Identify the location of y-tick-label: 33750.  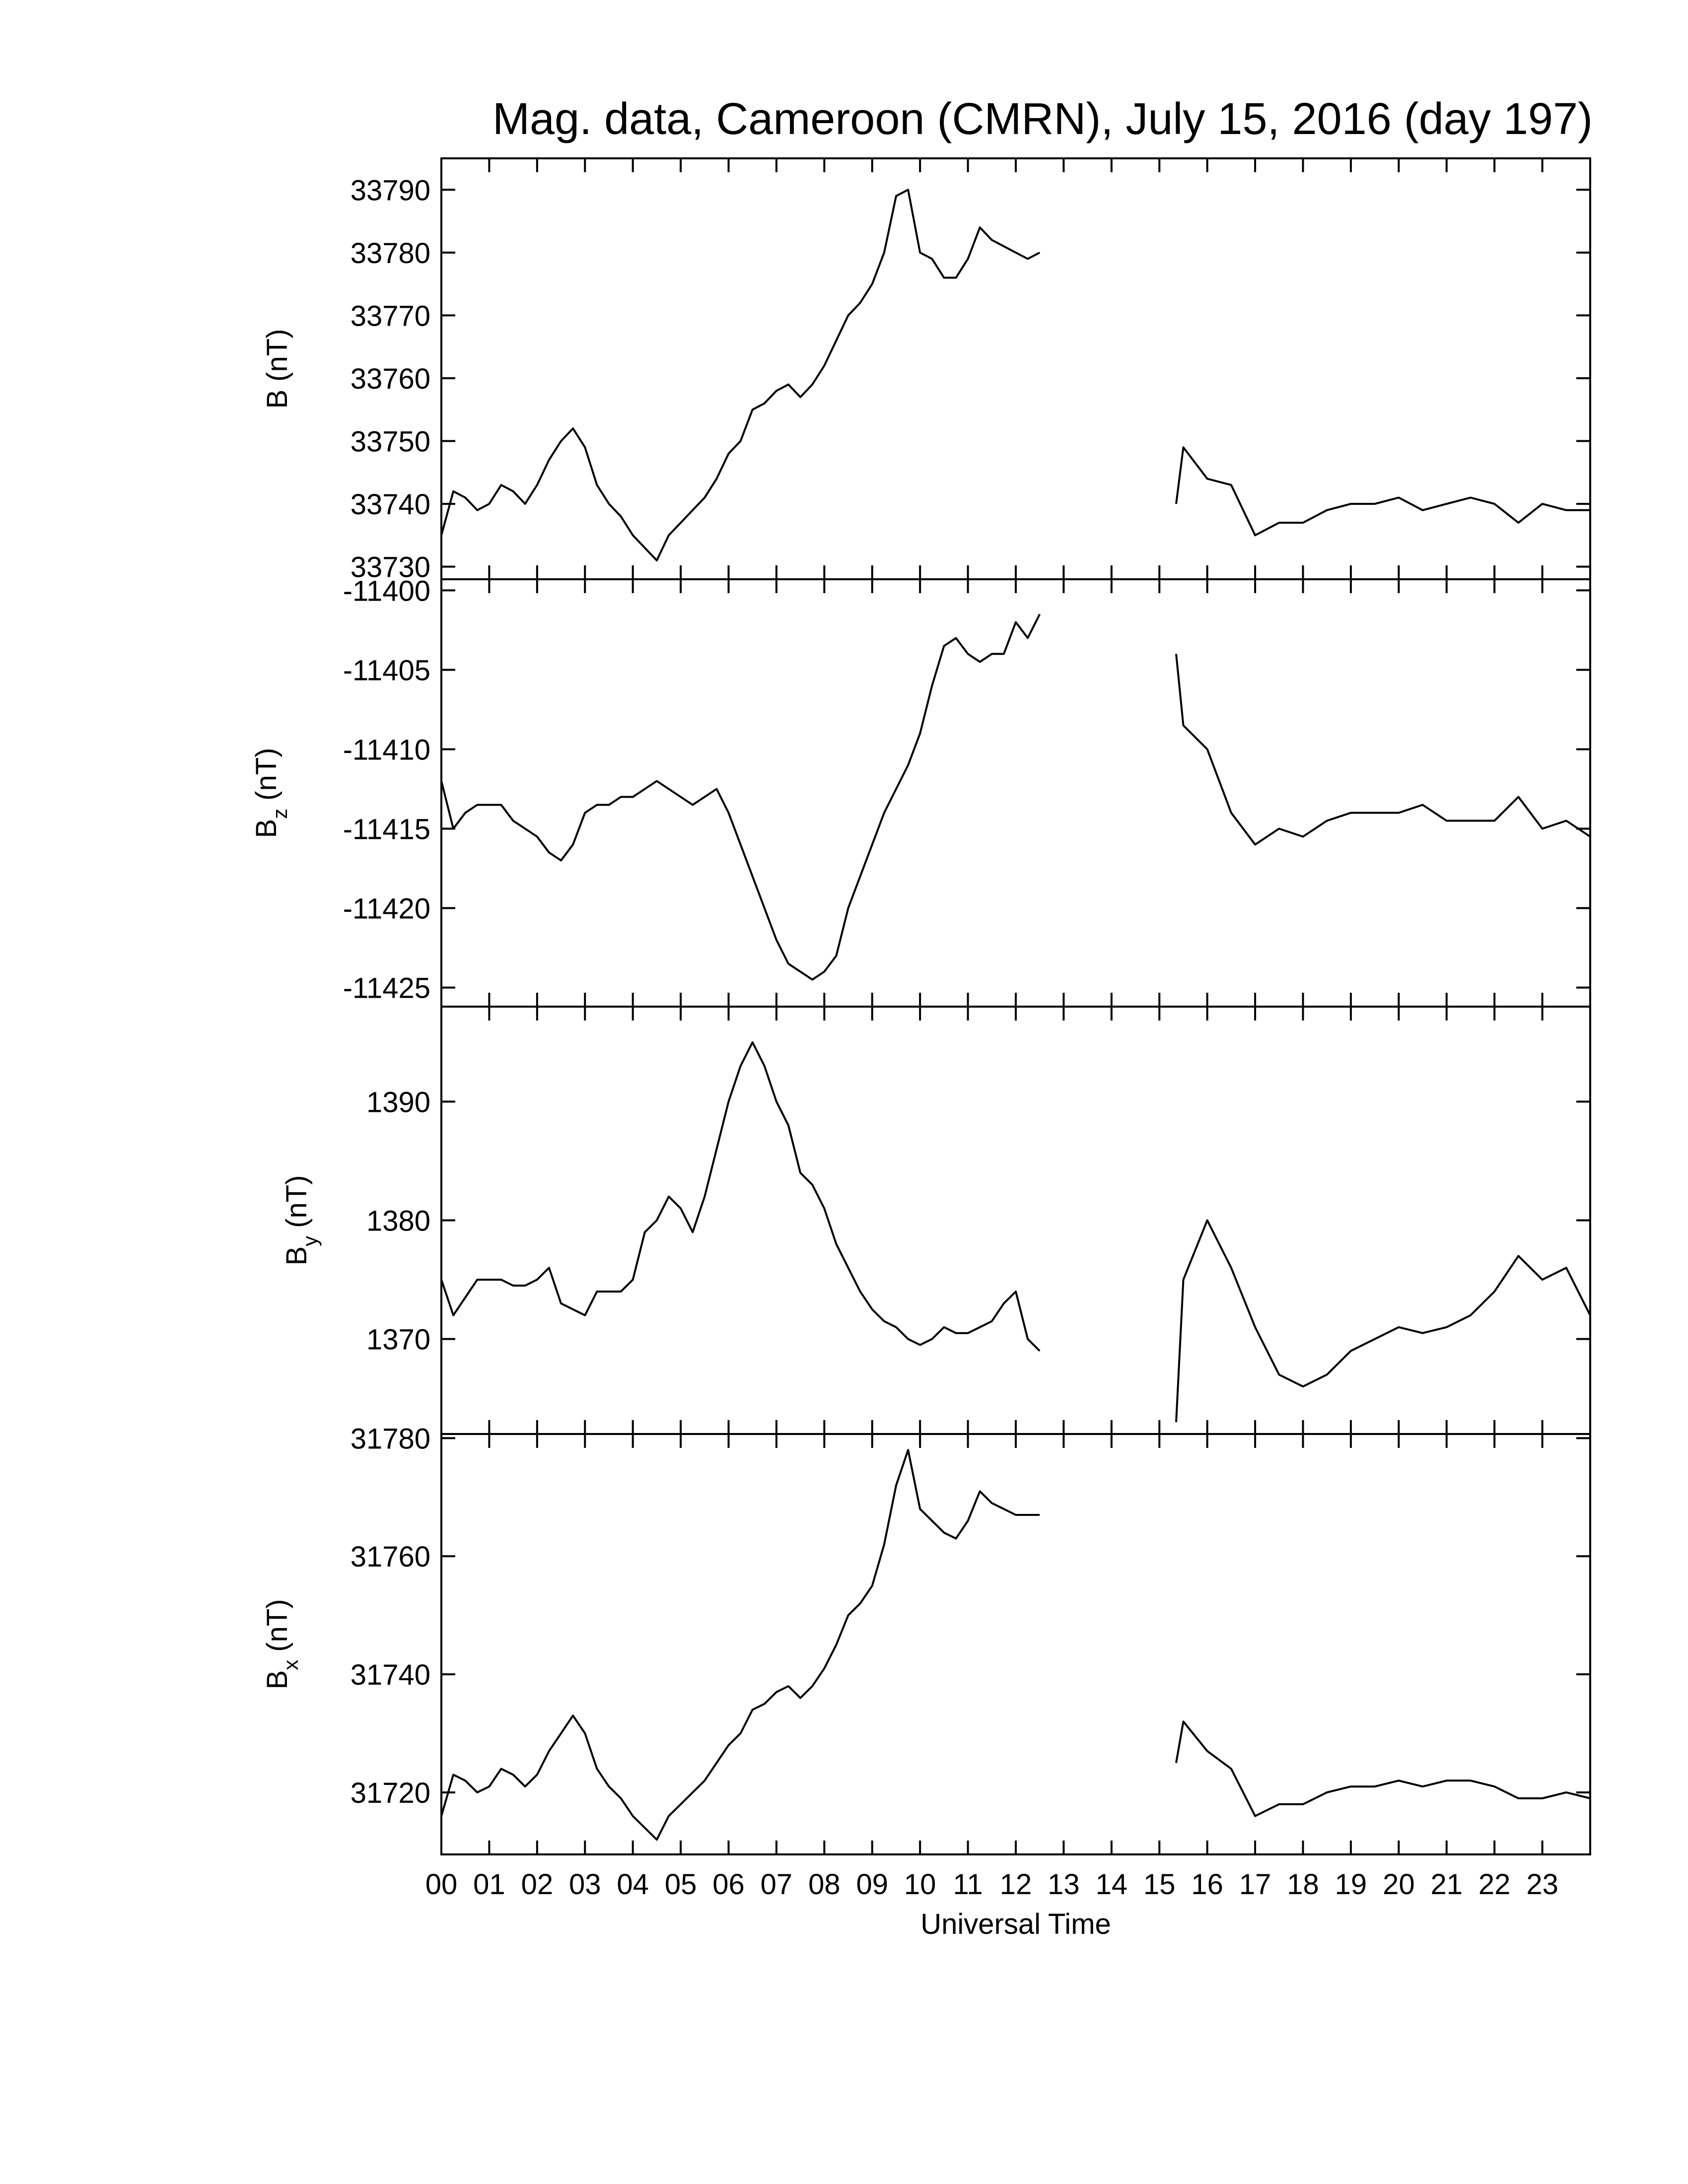
(390, 442).